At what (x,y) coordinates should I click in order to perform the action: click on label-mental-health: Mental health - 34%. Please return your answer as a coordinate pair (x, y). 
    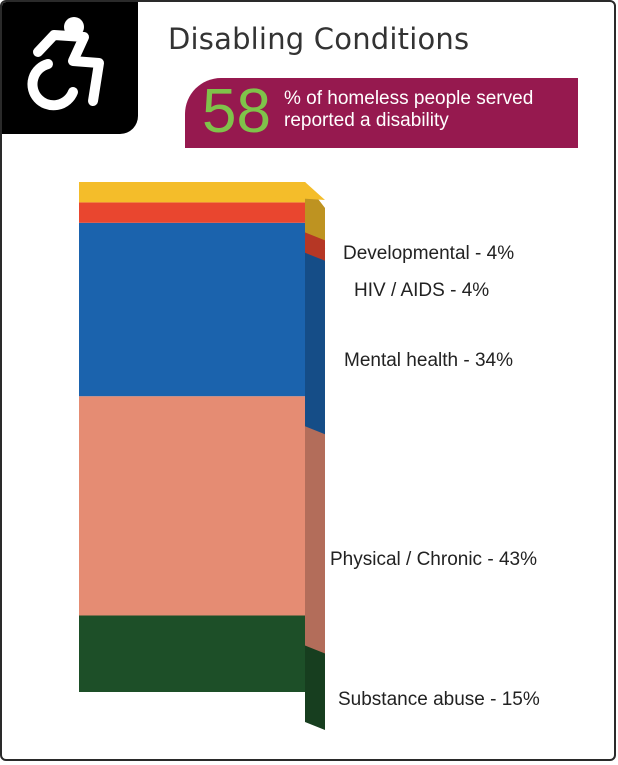
    Looking at the image, I should click on (428, 360).